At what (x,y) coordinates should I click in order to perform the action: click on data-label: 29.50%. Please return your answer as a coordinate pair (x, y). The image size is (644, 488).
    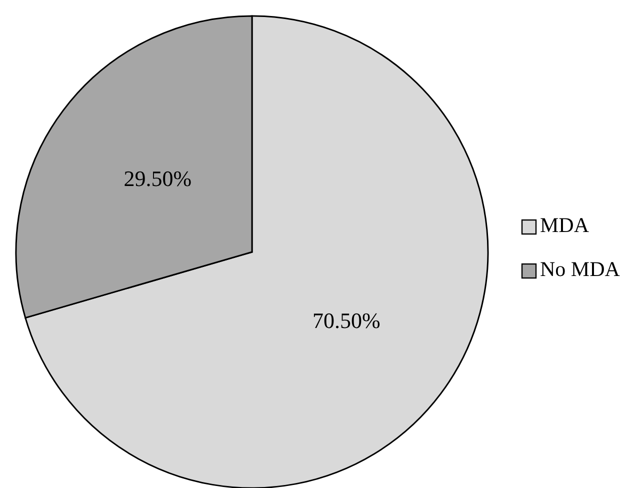
    Looking at the image, I should click on (158, 179).